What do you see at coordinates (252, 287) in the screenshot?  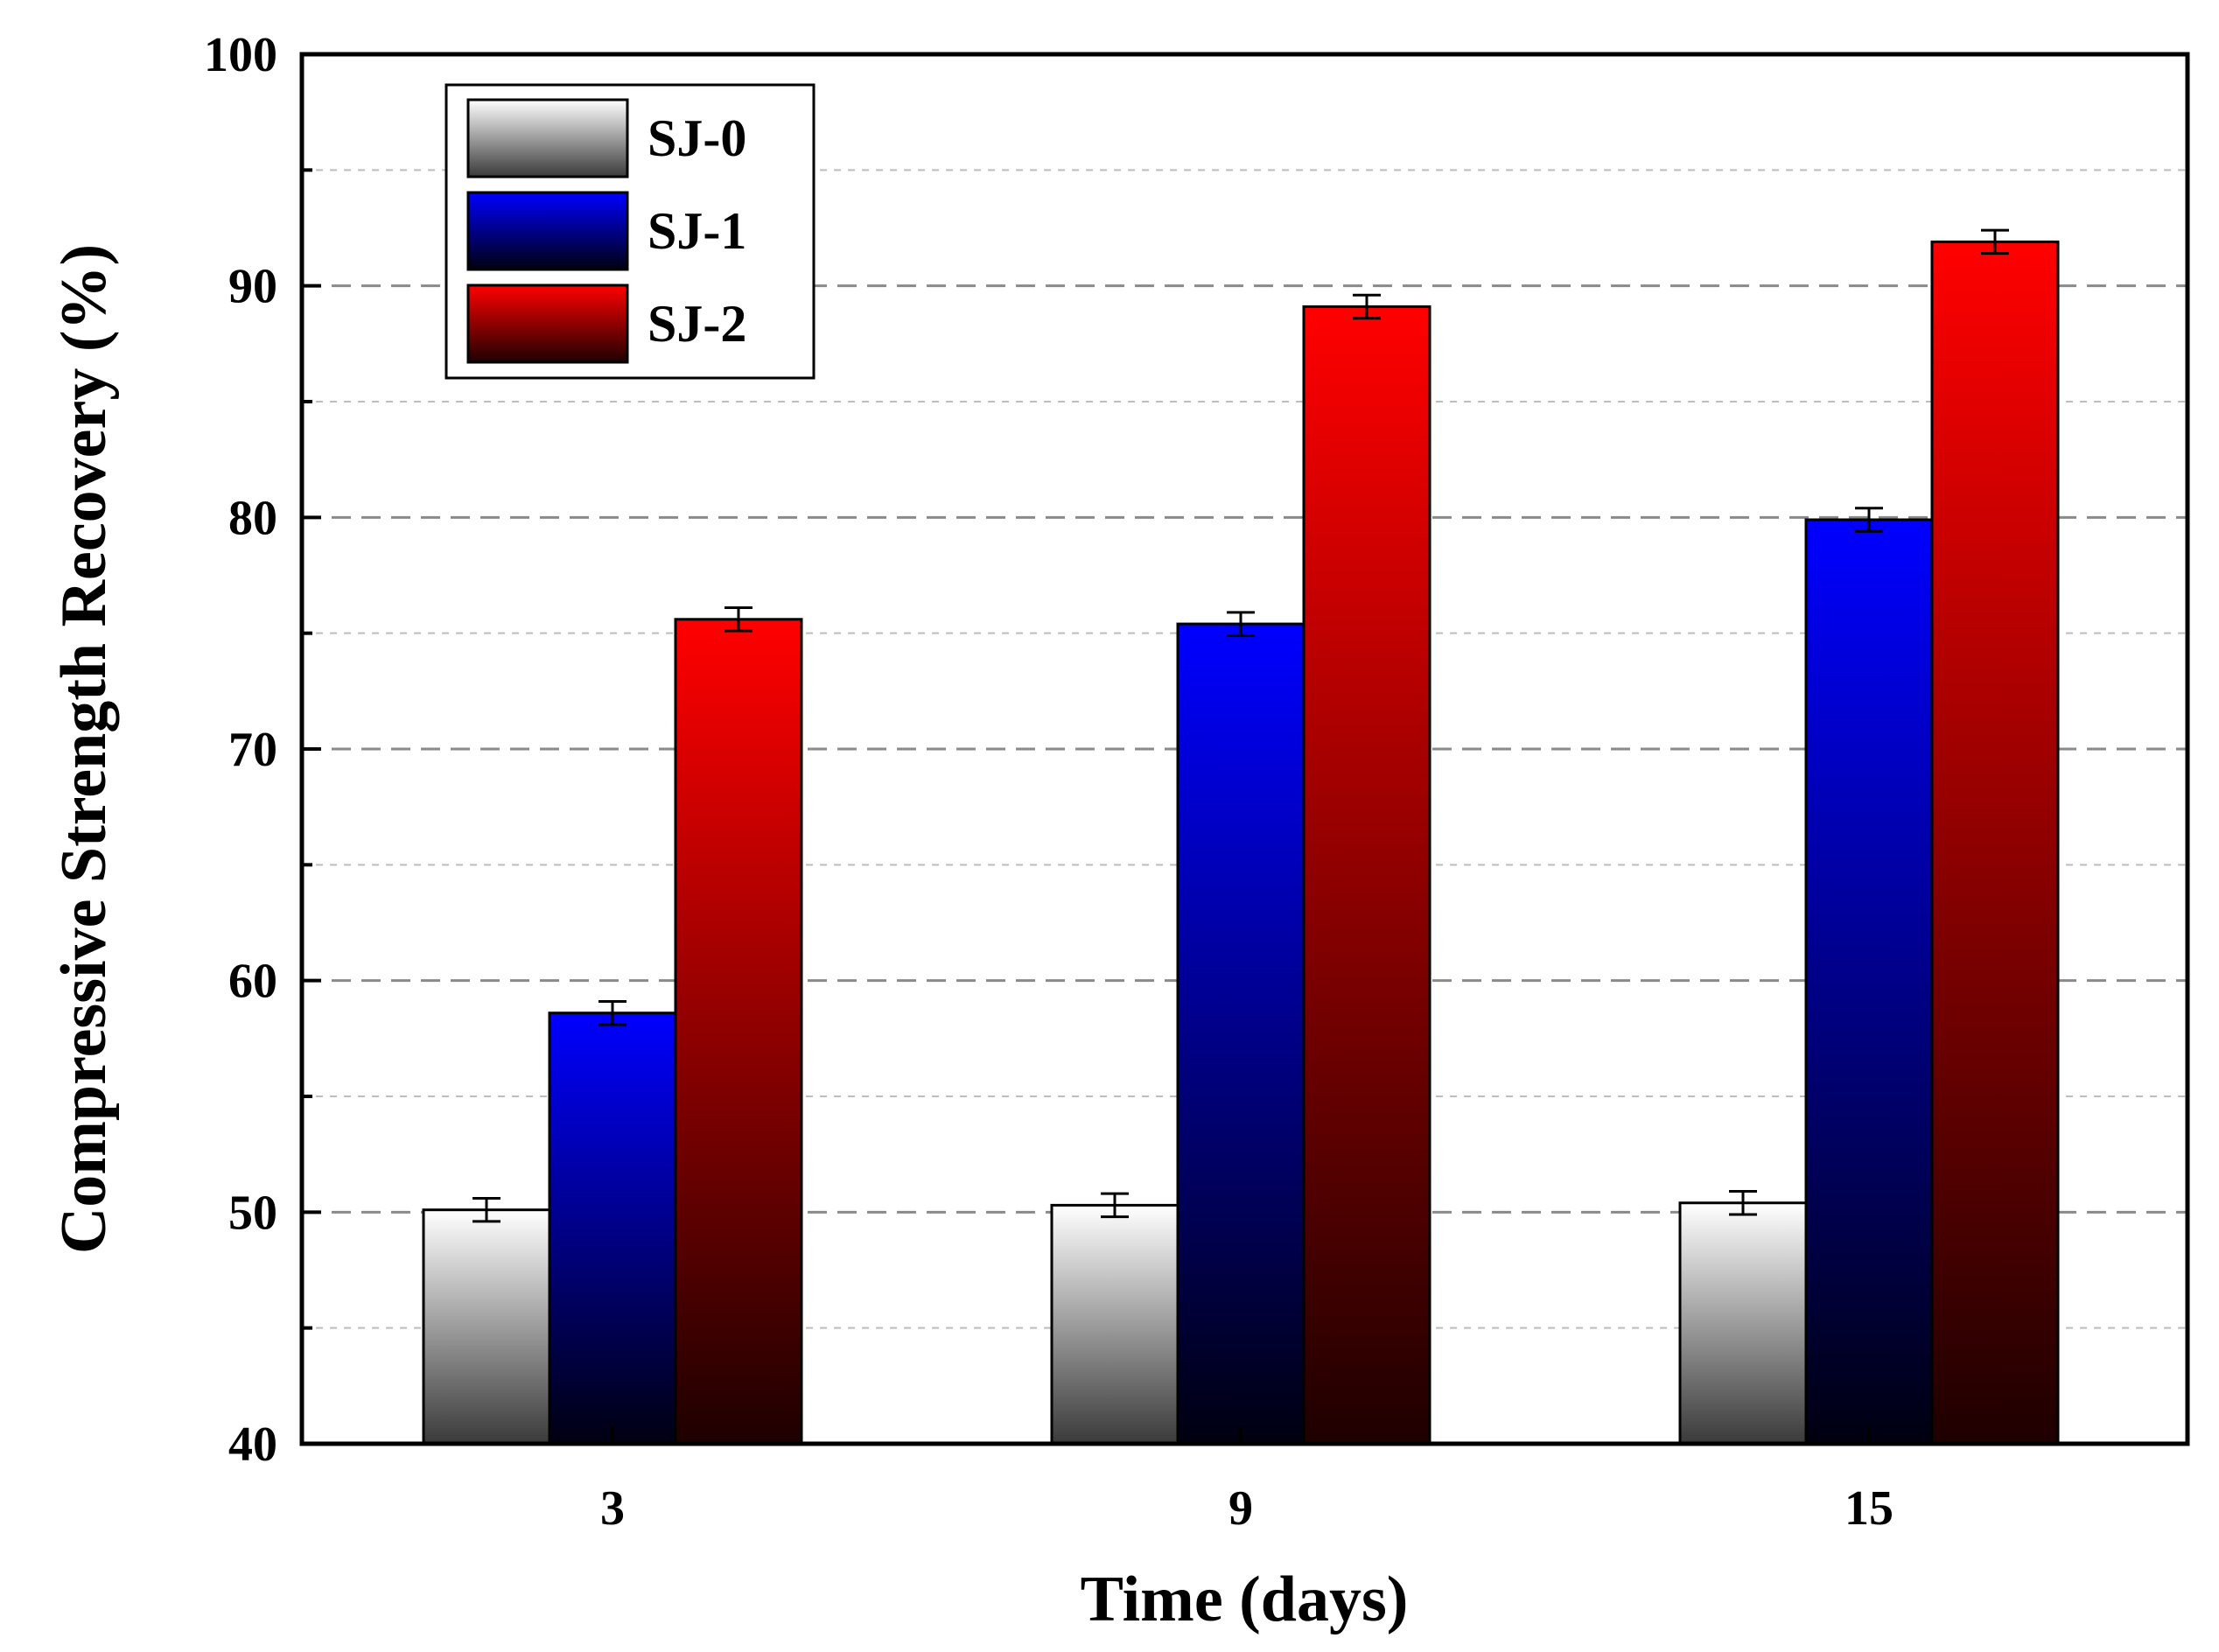 I see `y-tick-label: 90` at bounding box center [252, 287].